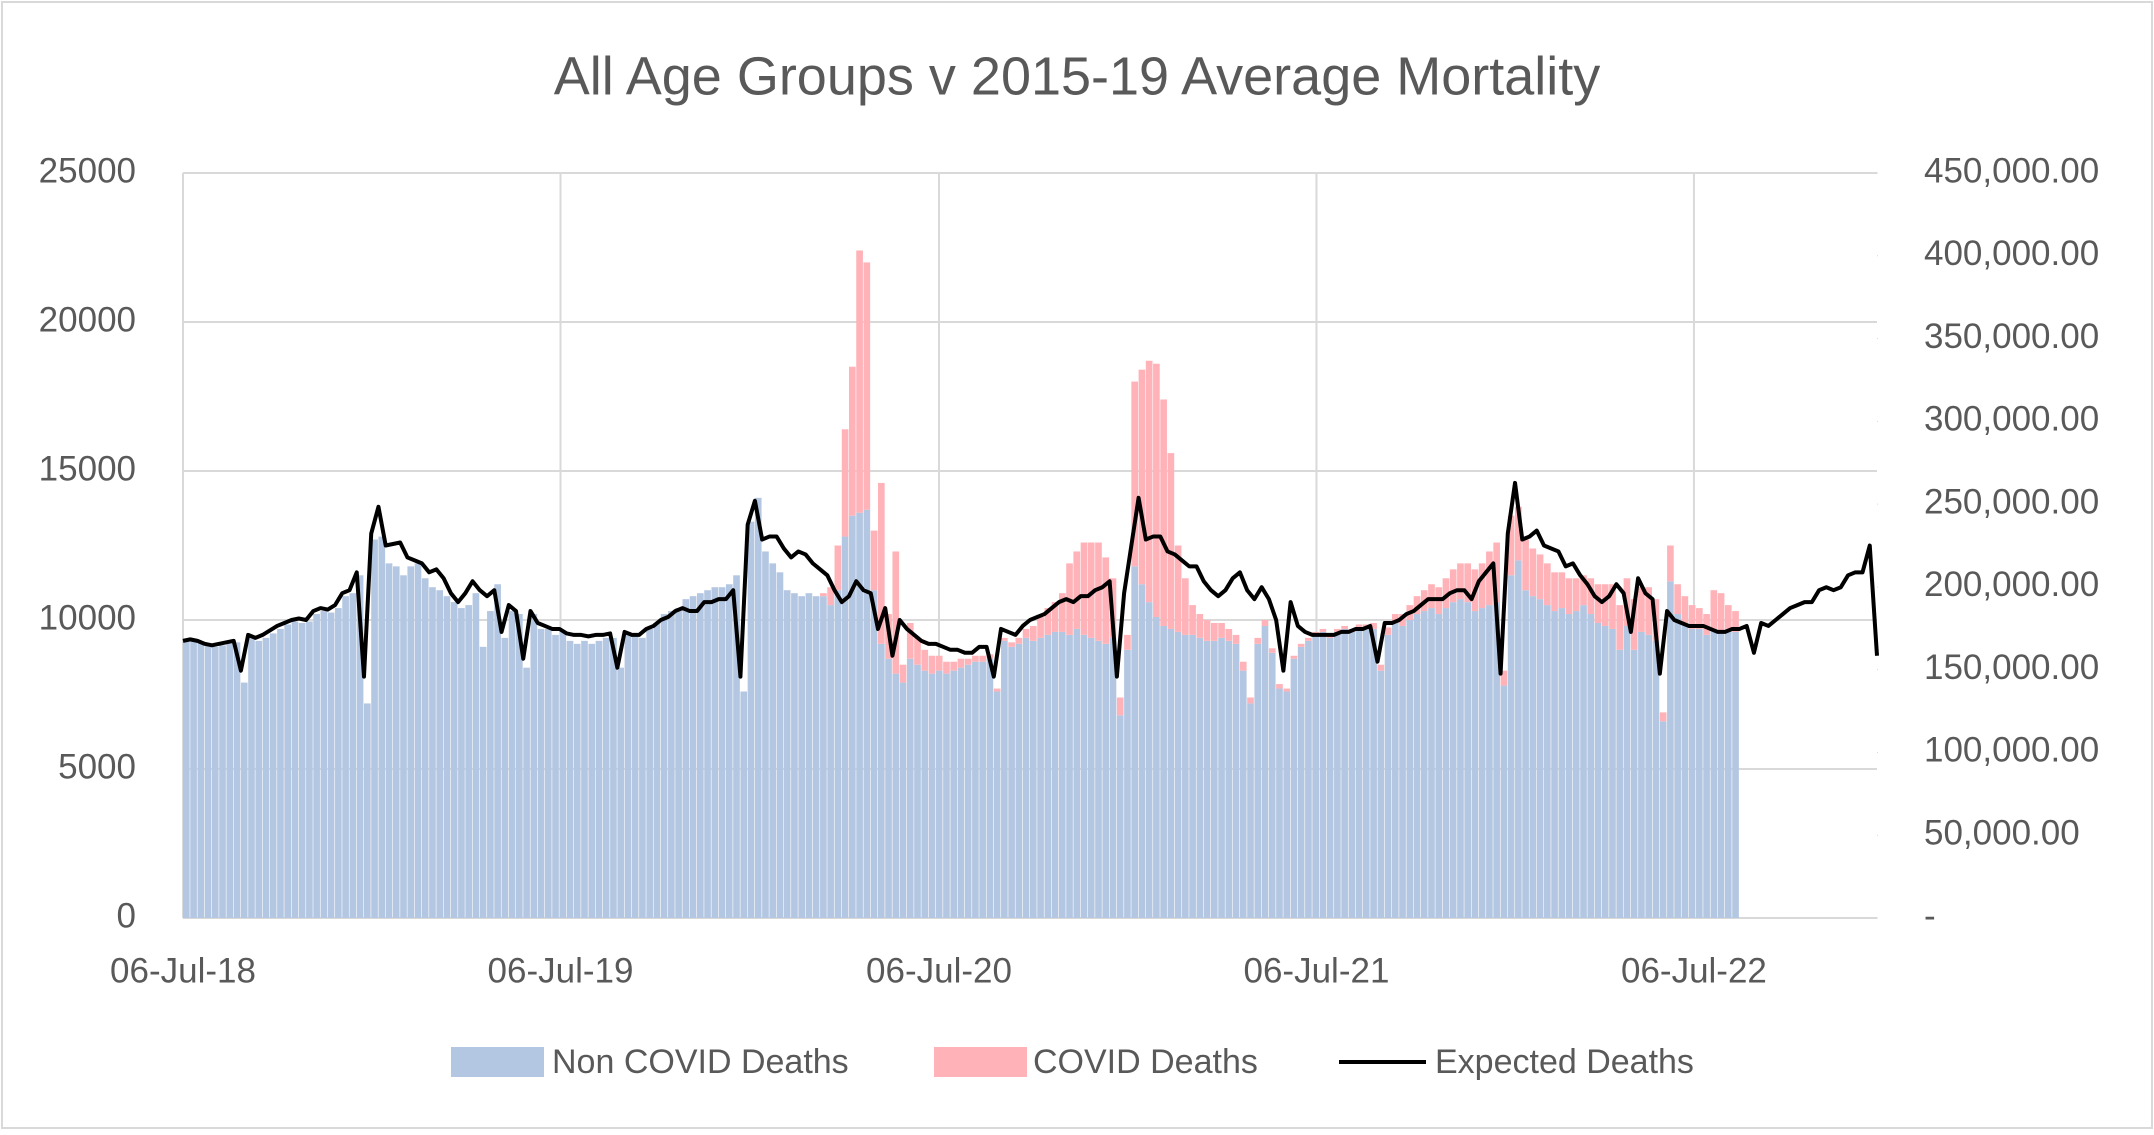 This screenshot has width=2154, height=1135. What do you see at coordinates (87, 170) in the screenshot?
I see `y-tick-label: 25000` at bounding box center [87, 170].